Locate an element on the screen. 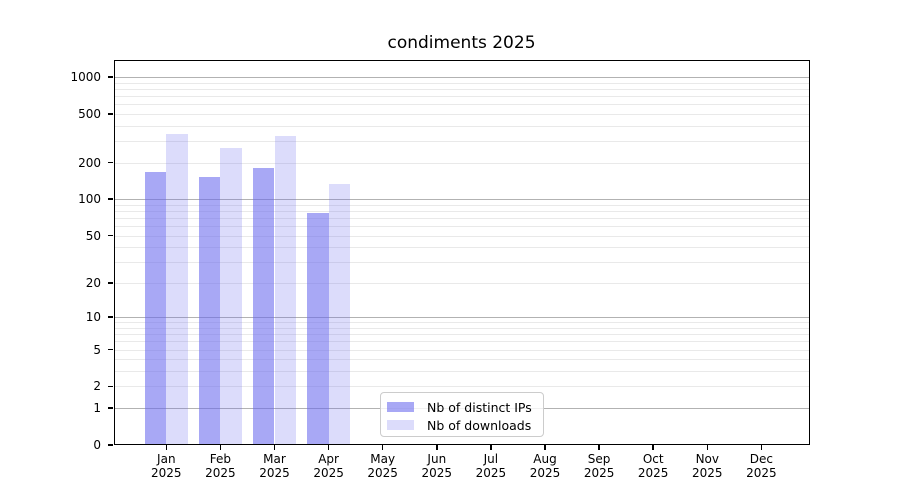 This screenshot has width=900, height=500. bar-feb-series1 is located at coordinates (231, 296).